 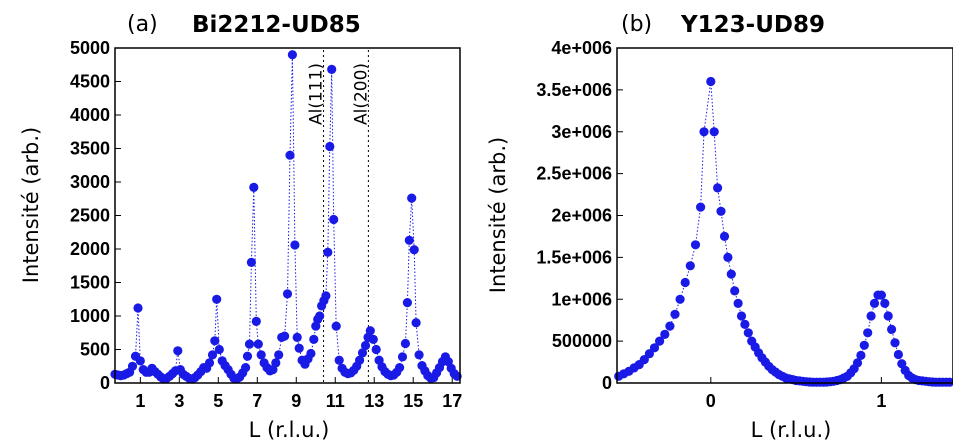 I want to click on ytick-label: 3000, so click(x=90, y=182).